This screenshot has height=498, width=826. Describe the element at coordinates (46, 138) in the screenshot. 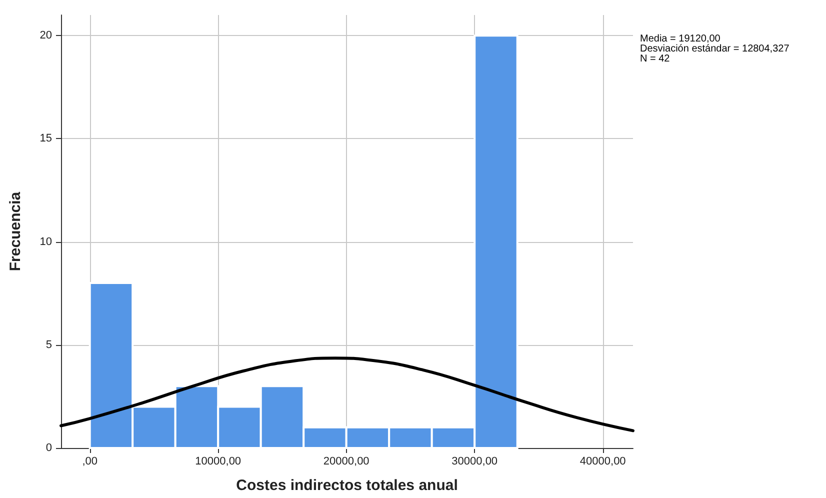

I see `y-tick-label: 15` at that location.